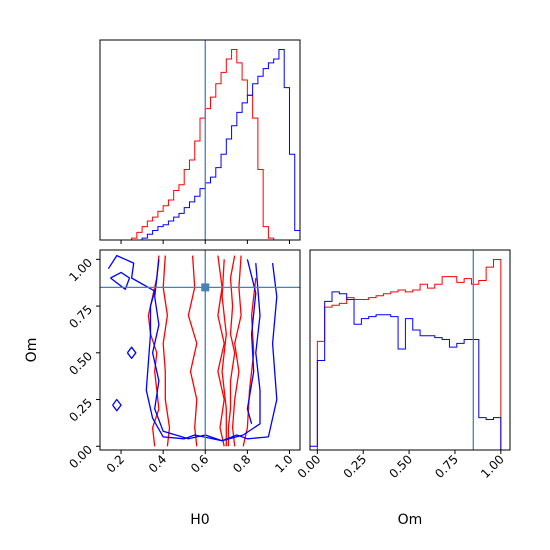 This screenshot has height=550, width=550. Describe the element at coordinates (309, 466) in the screenshot. I see `om-hist-x-tick-label: 0.00` at that location.